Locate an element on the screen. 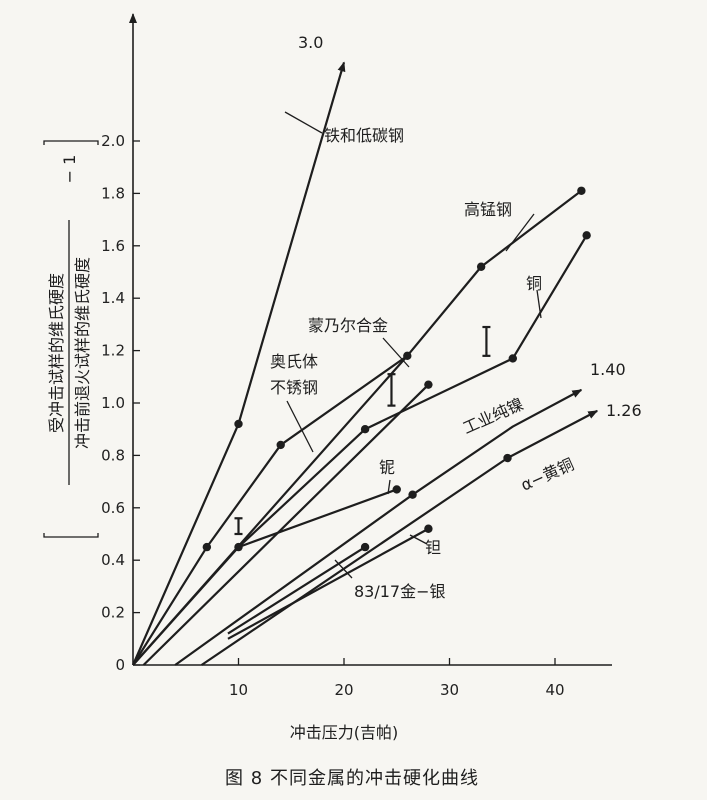  y-tick-label-1.4: 1.4 is located at coordinates (113, 298).